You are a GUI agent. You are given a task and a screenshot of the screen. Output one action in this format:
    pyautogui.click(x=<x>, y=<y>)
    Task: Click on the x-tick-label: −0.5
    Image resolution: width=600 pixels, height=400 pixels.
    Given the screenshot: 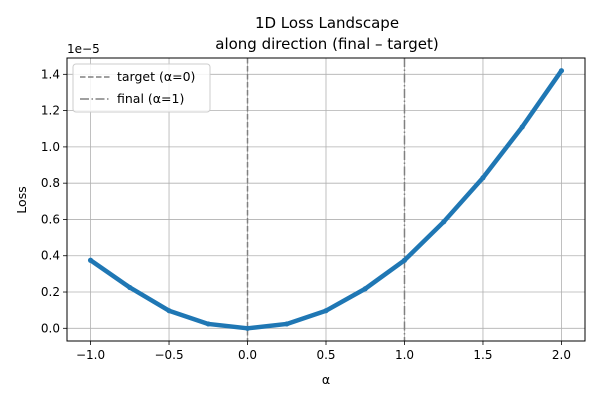 What is the action you would take?
    pyautogui.click(x=168, y=355)
    